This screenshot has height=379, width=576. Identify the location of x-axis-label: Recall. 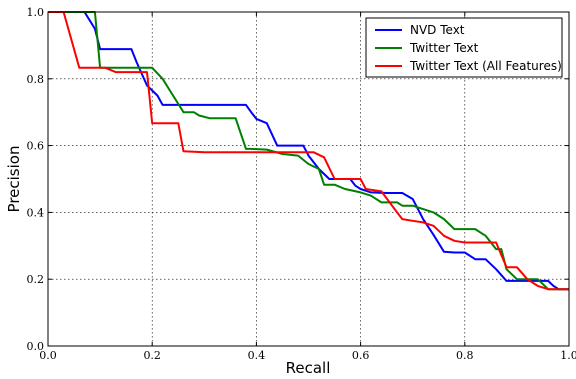
(308, 368).